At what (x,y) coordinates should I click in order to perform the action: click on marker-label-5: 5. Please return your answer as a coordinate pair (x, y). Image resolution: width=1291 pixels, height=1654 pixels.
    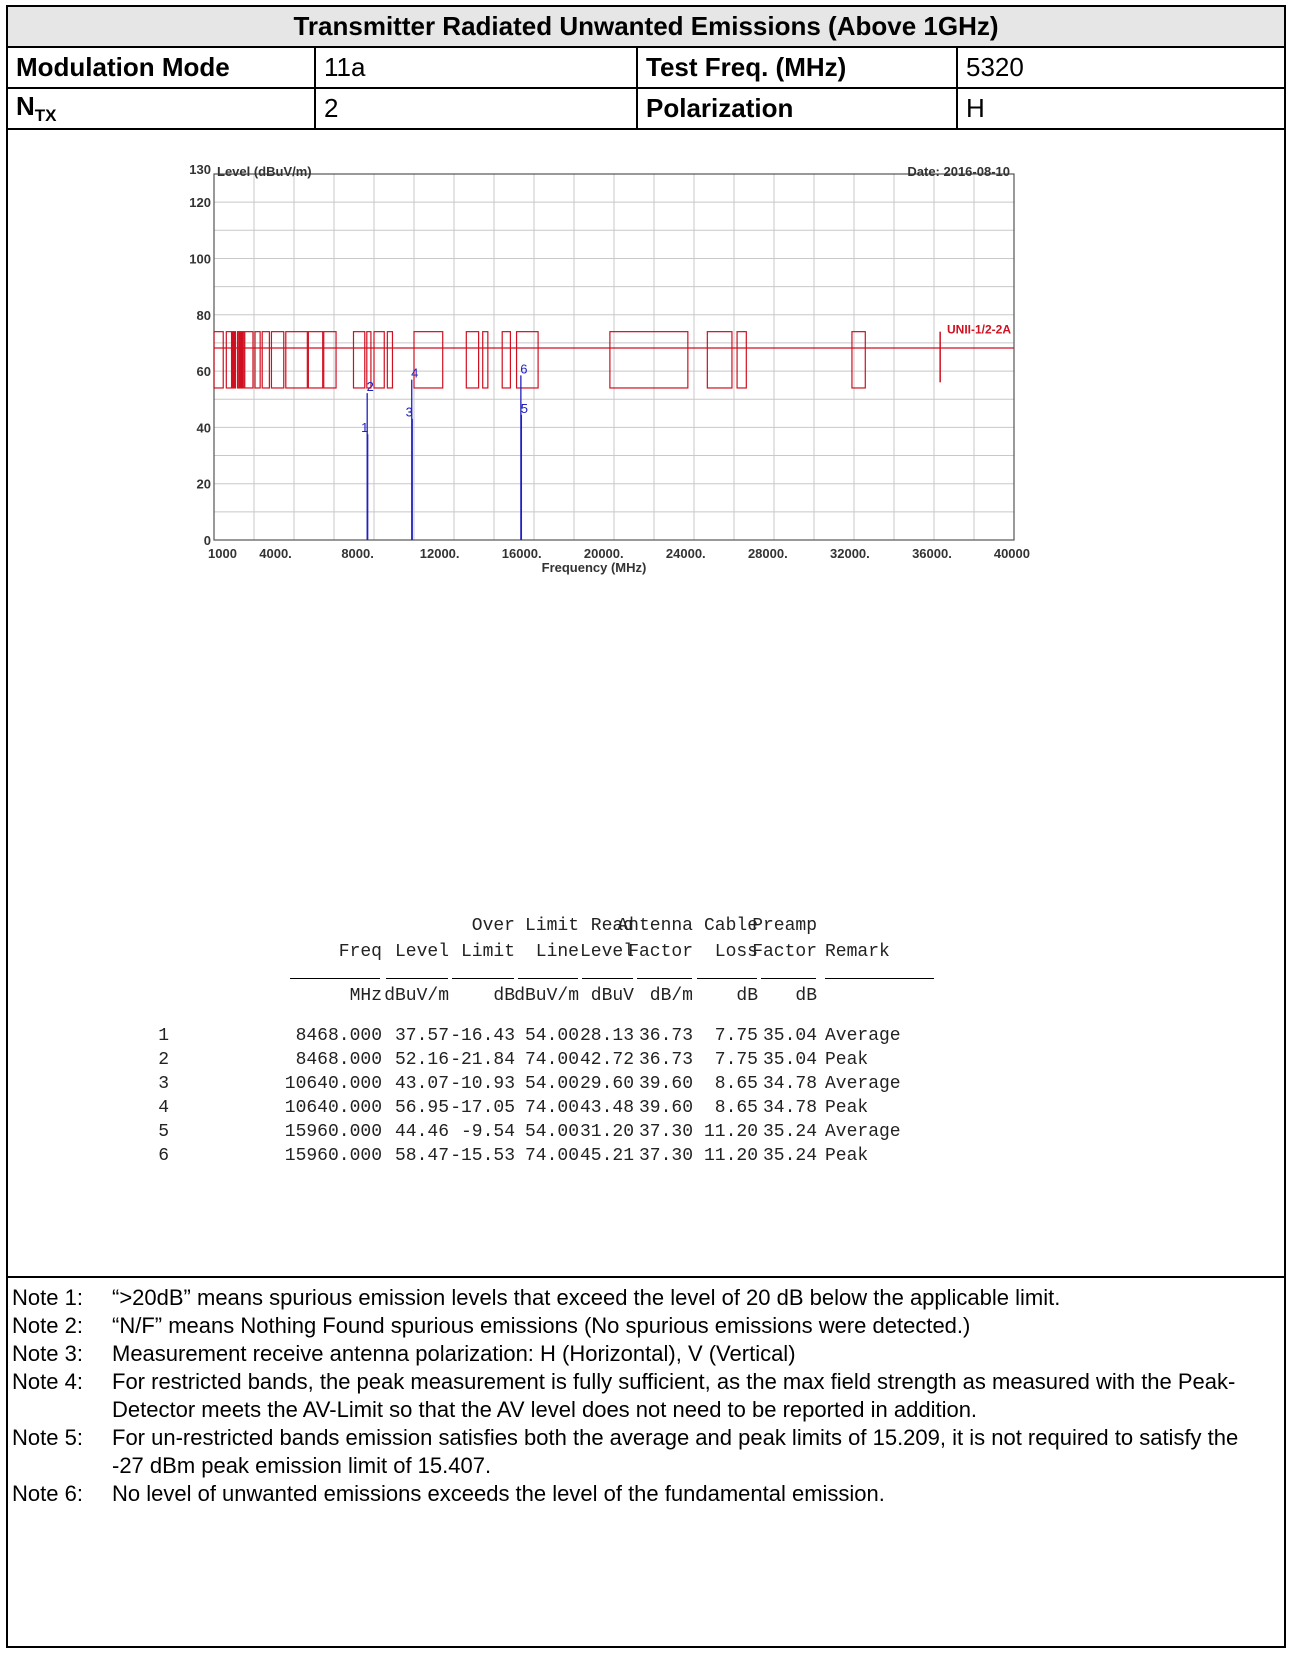
    Looking at the image, I should click on (524, 408).